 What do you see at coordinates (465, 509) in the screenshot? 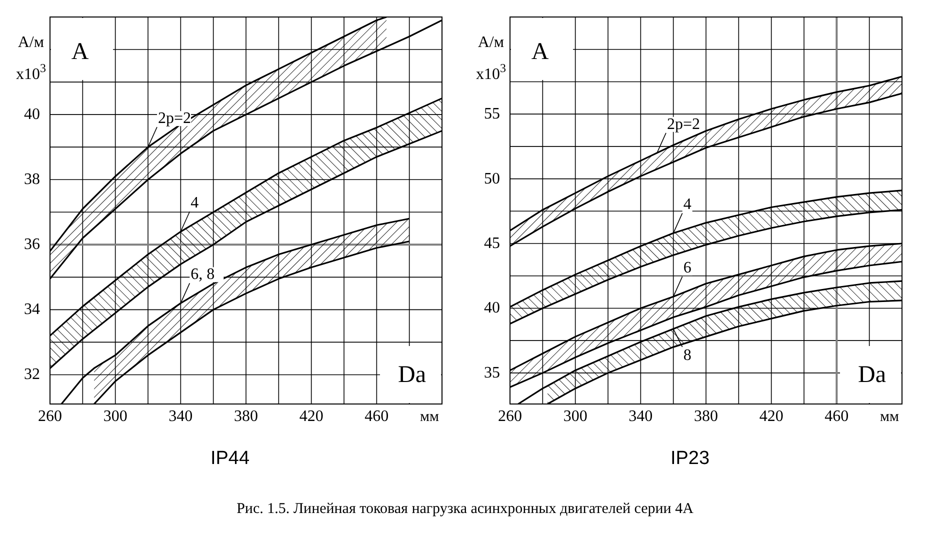
I see `text: Рис. 1.5. Линейная токовая нагрузка асинхронных двигателей серии 4А` at bounding box center [465, 509].